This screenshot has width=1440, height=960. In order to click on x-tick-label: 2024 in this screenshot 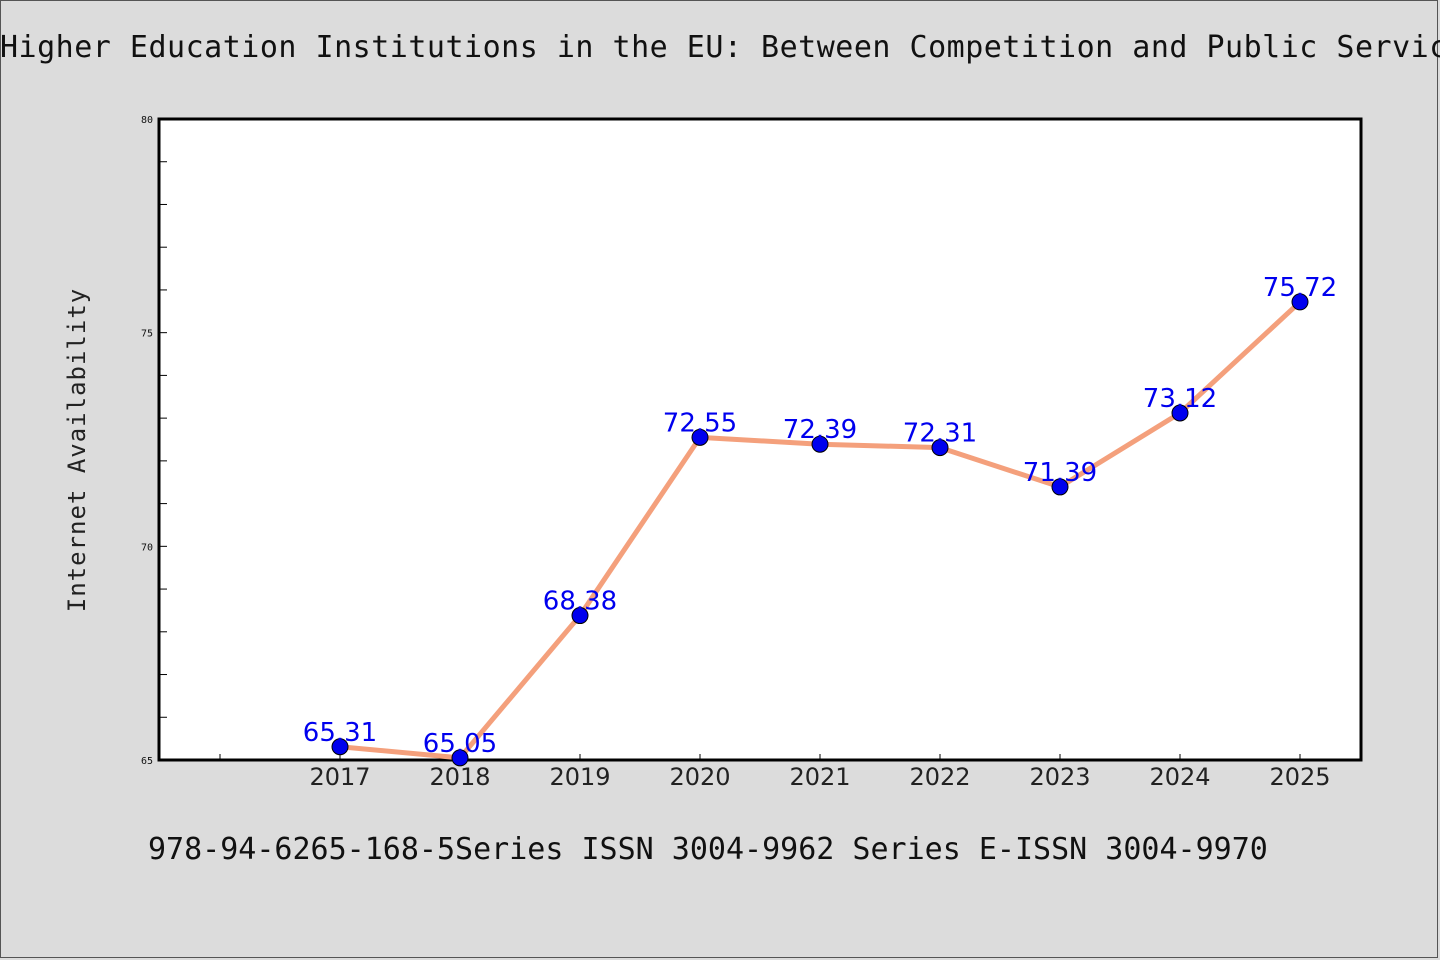, I will do `click(1179, 777)`.